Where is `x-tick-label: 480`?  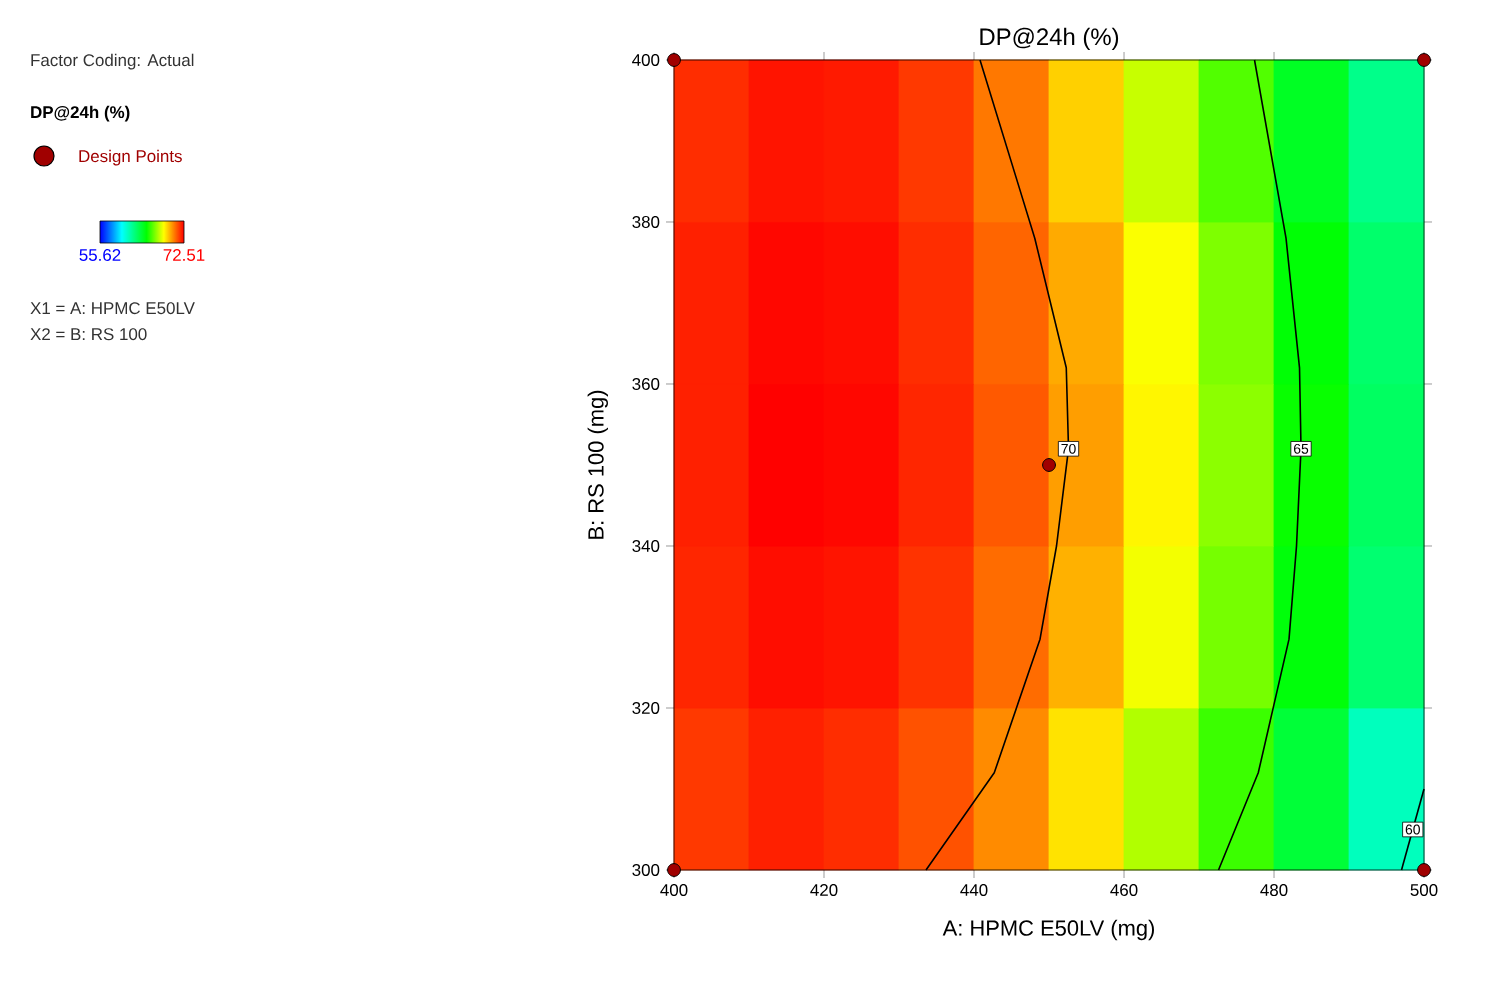 x-tick-label: 480 is located at coordinates (1274, 890).